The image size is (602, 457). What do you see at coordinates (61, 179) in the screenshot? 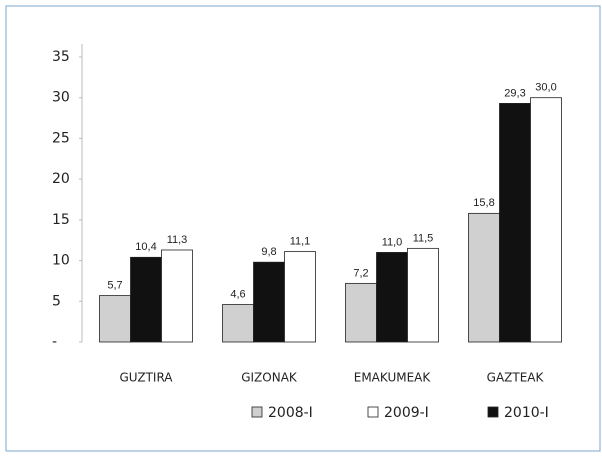
I see `y-tick-label: 20` at bounding box center [61, 179].